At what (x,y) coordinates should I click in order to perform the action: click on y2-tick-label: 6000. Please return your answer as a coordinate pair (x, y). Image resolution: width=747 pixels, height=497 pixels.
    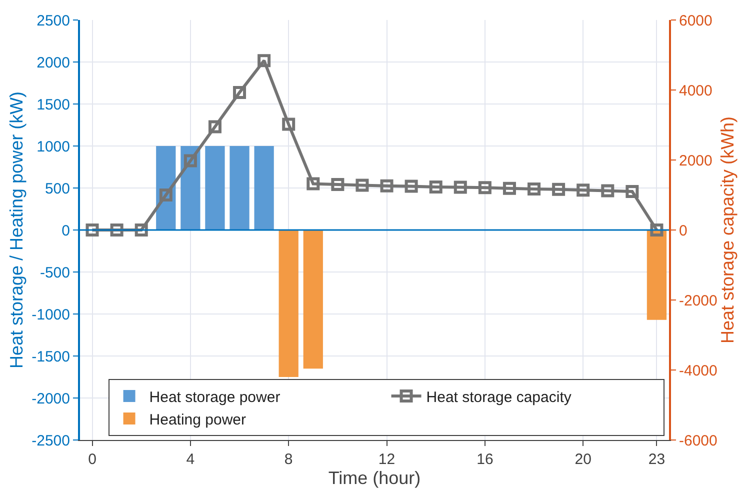
    Looking at the image, I should click on (695, 21).